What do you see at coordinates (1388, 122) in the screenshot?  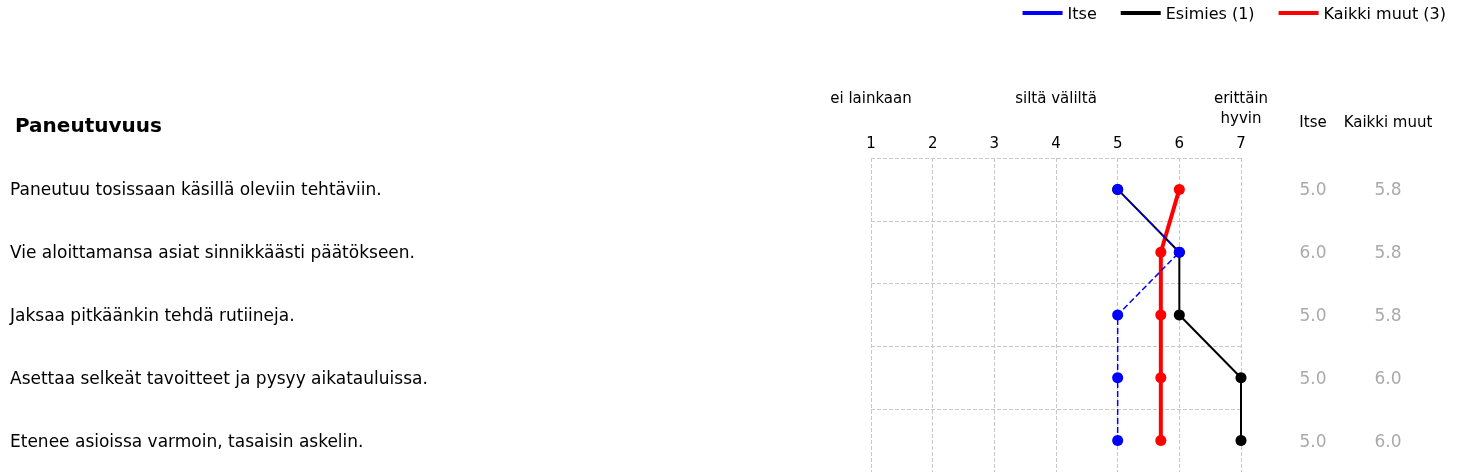 I see `text: Kaikki muut` at bounding box center [1388, 122].